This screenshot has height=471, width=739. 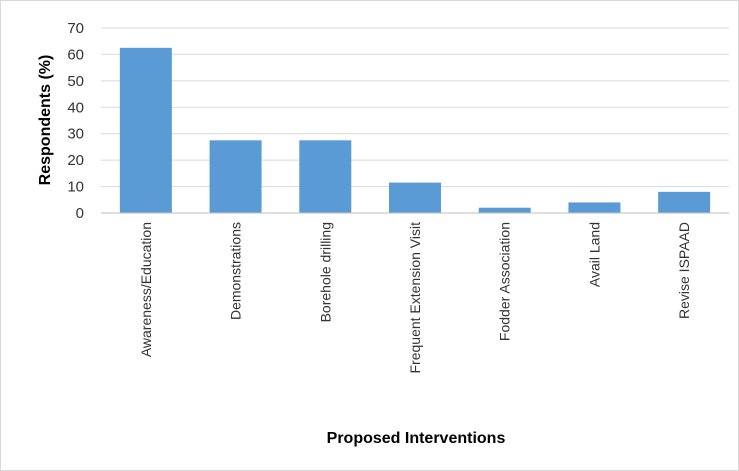 I want to click on y-tick-label: 60, so click(x=75, y=54).